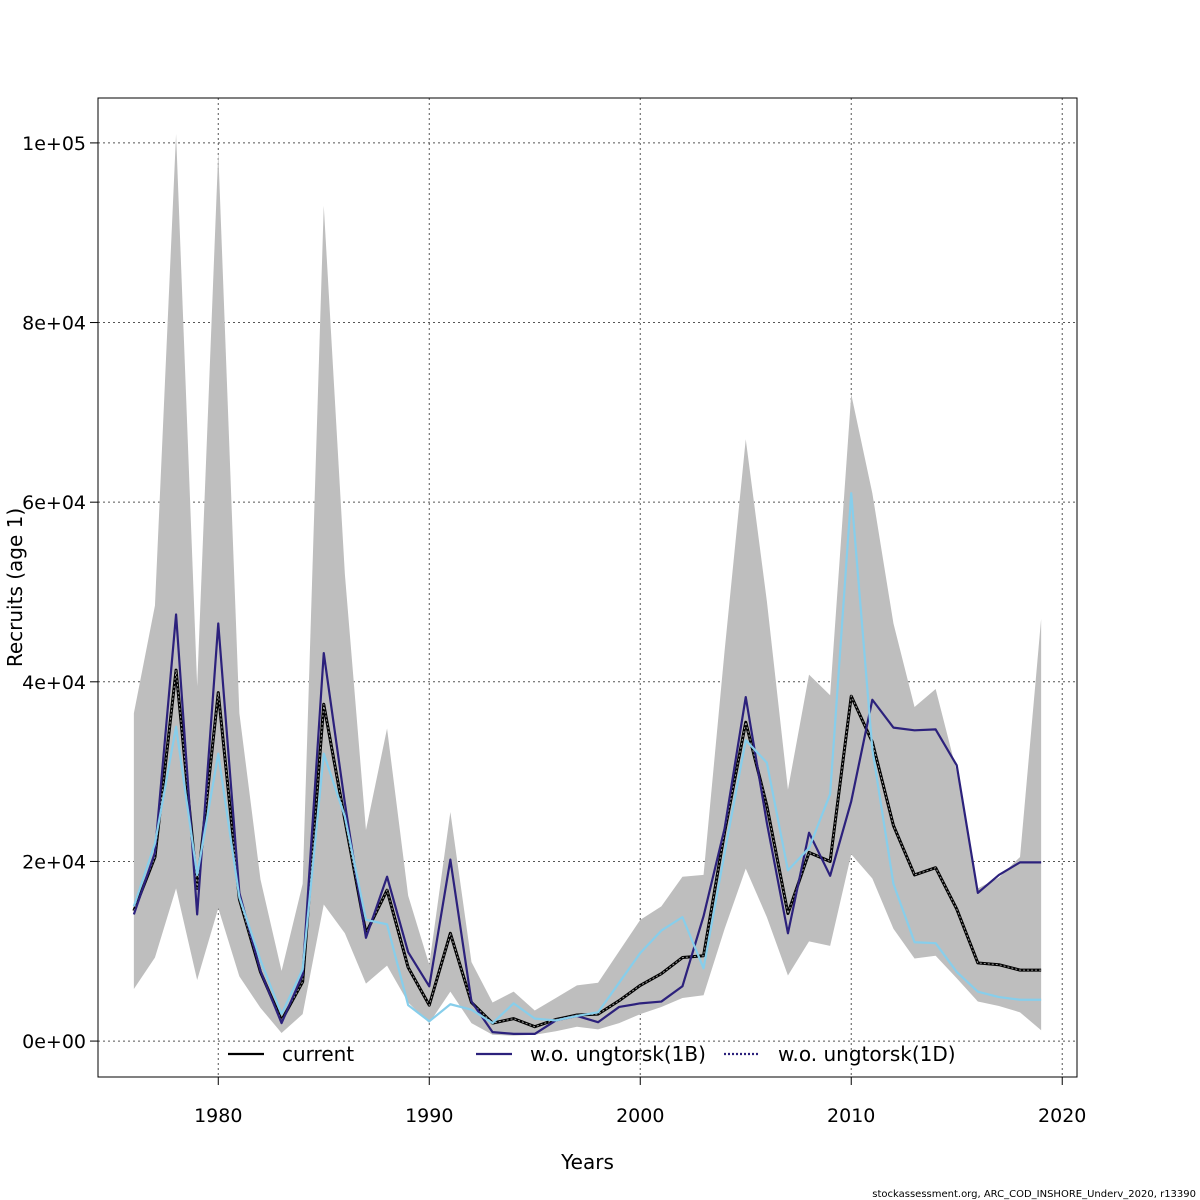  I want to click on x-tick-label: 1980, so click(218, 1116).